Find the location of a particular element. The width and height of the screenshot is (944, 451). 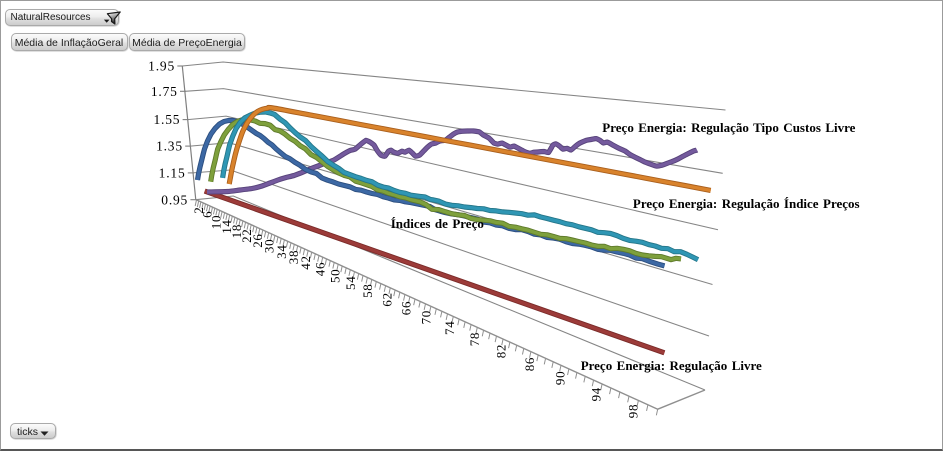

svg-text: 50 is located at coordinates (334, 276).